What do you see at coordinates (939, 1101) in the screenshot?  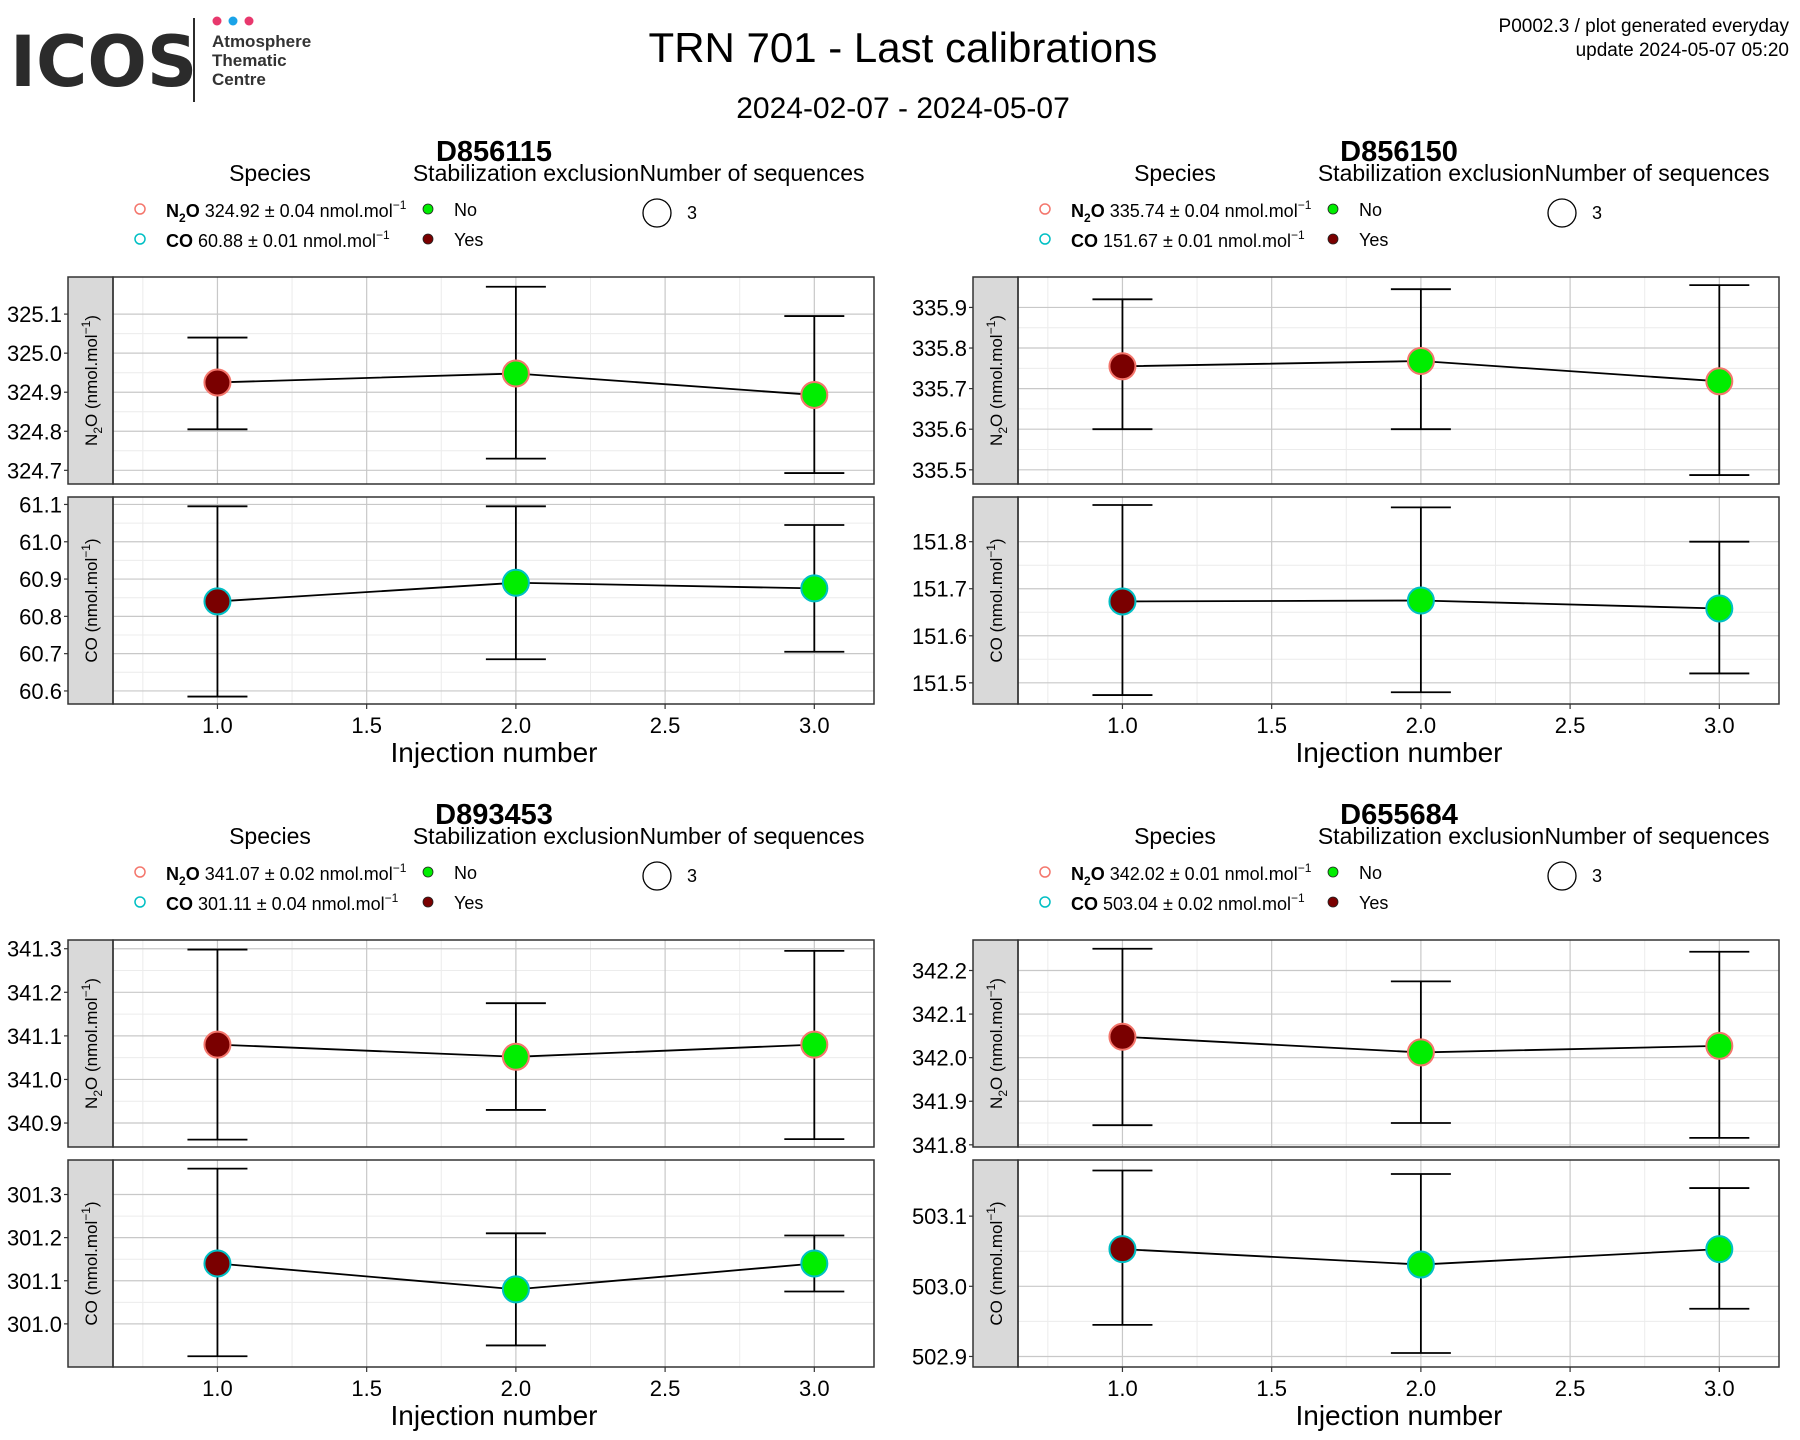 I see `y-tick-label: 341.9` at bounding box center [939, 1101].